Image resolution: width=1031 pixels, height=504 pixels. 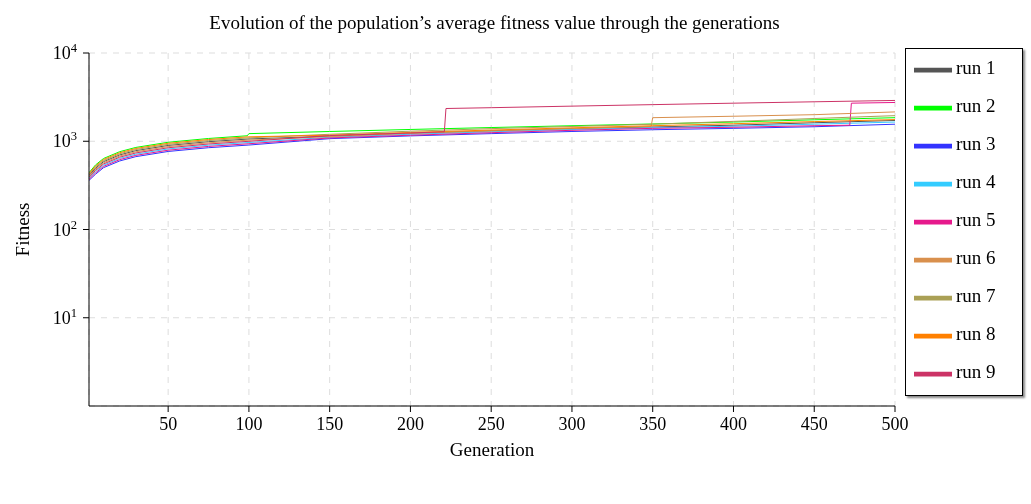 What do you see at coordinates (976, 296) in the screenshot?
I see `legend-label: run 7` at bounding box center [976, 296].